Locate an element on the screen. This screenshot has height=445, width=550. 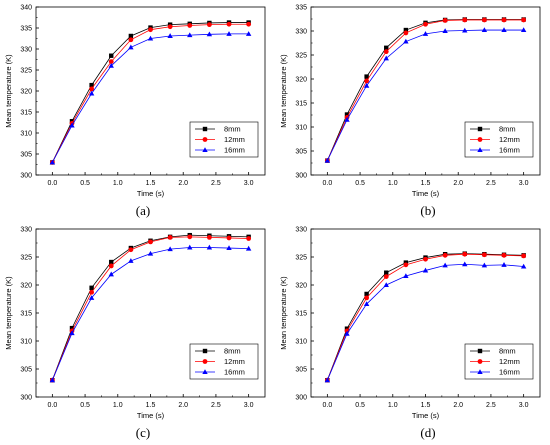
x-tick-label: 2.0 is located at coordinates (458, 183).